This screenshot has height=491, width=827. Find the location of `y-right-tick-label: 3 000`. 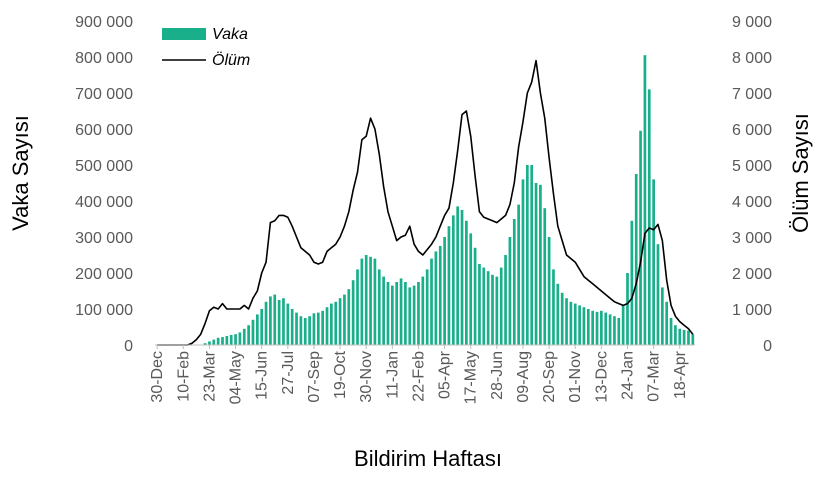

y-right-tick-label: 3 000 is located at coordinates (752, 238).